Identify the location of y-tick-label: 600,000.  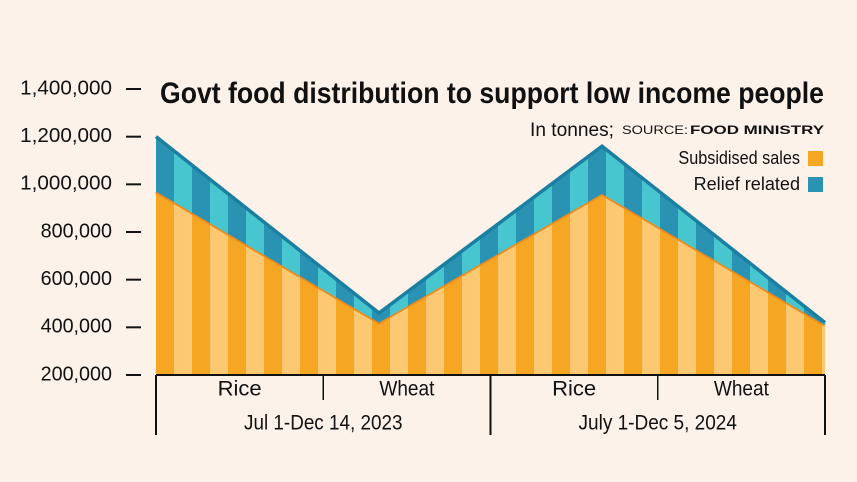
(76, 279).